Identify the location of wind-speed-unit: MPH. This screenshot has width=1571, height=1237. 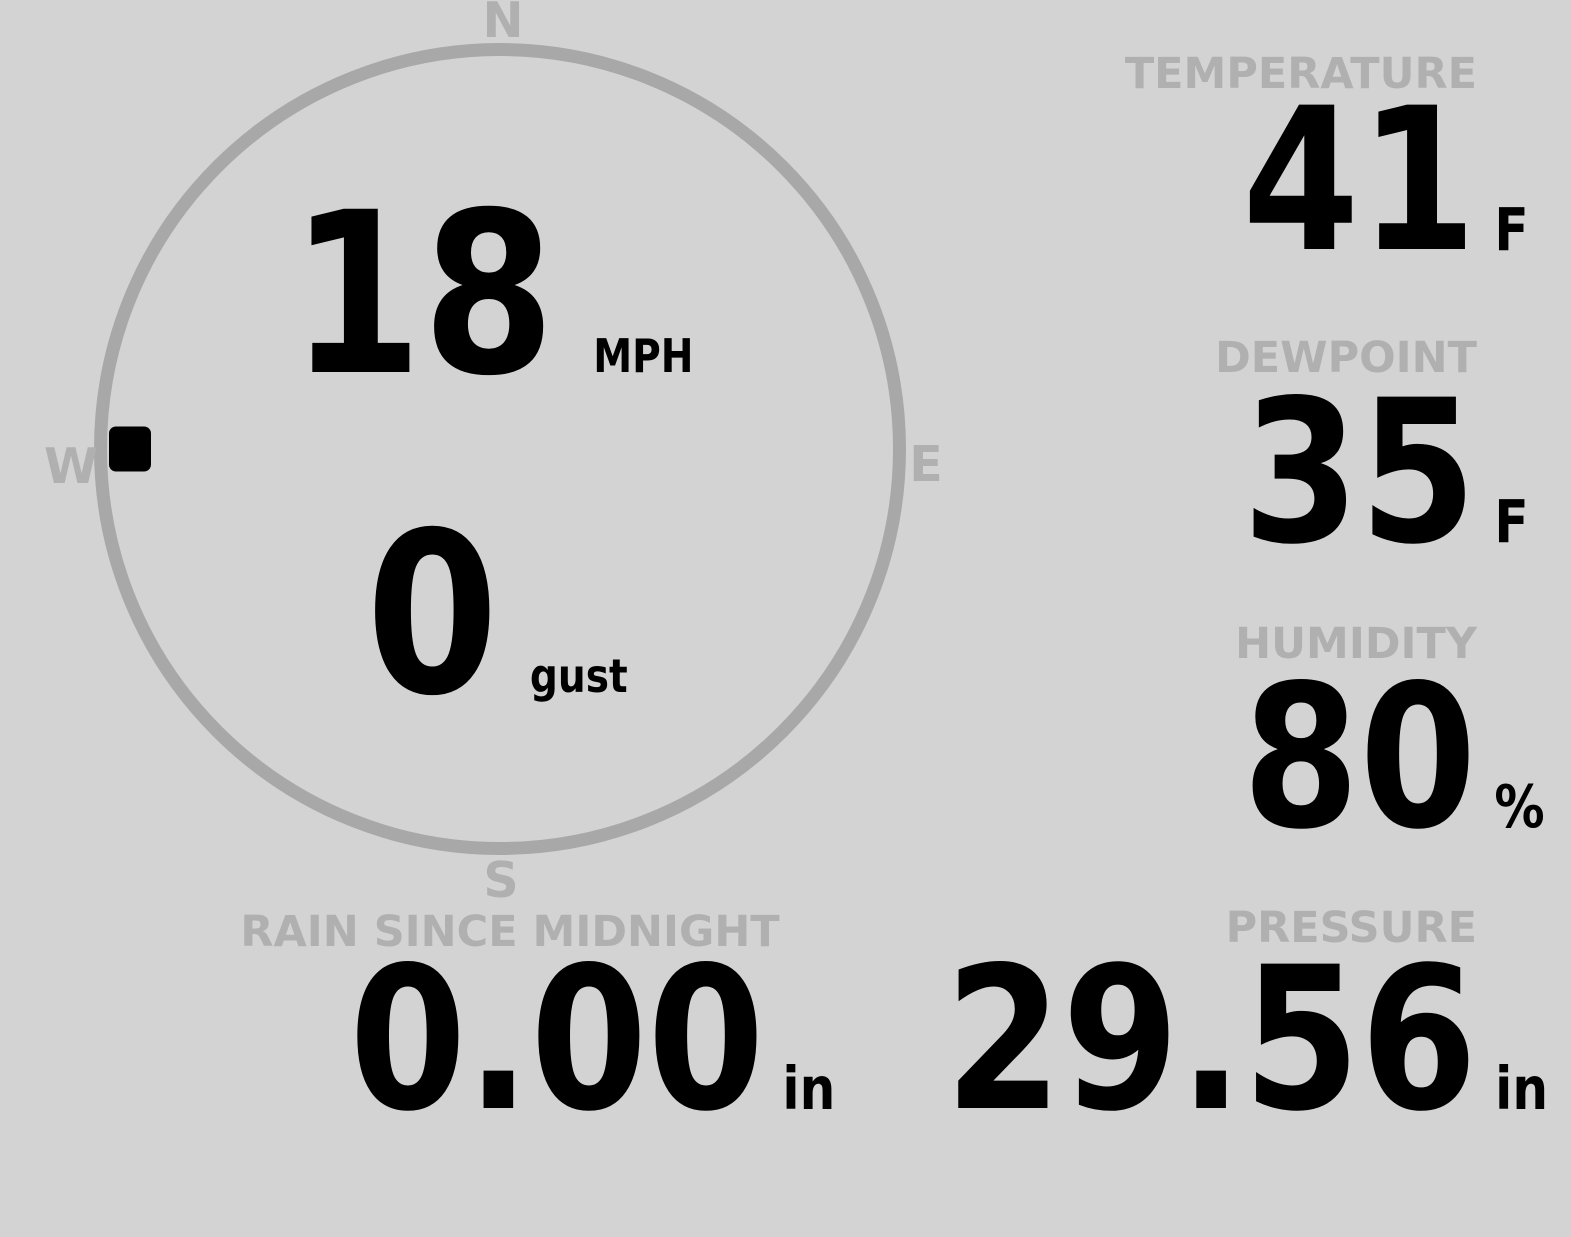
(643, 356).